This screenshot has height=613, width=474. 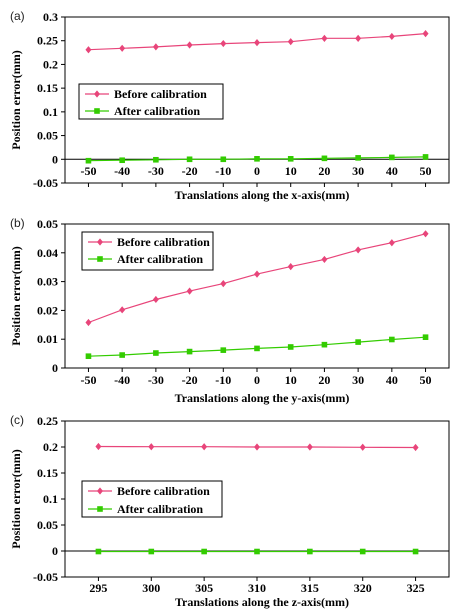 What do you see at coordinates (50, 499) in the screenshot?
I see `y-tick-label: 0.1` at bounding box center [50, 499].